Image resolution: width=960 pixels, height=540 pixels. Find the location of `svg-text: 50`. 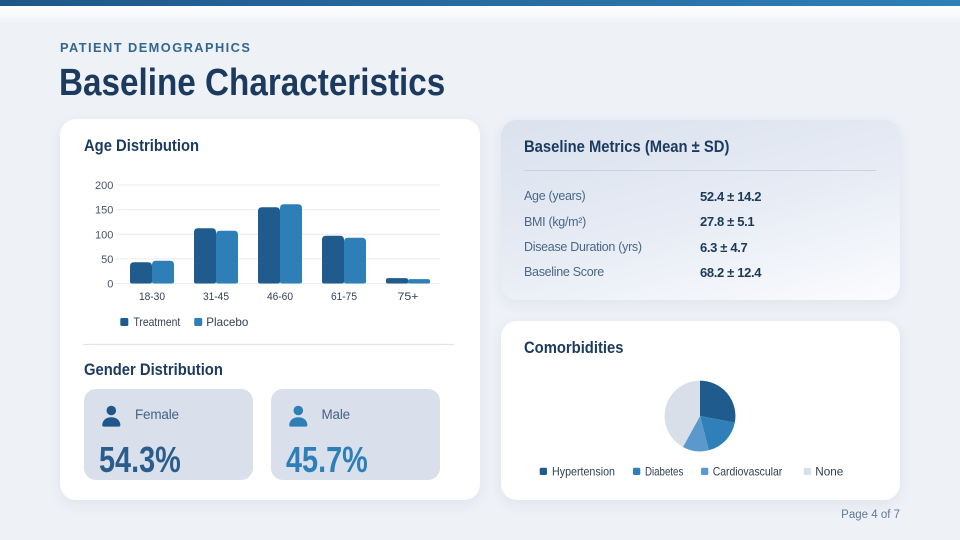

svg-text: 50 is located at coordinates (107, 260).